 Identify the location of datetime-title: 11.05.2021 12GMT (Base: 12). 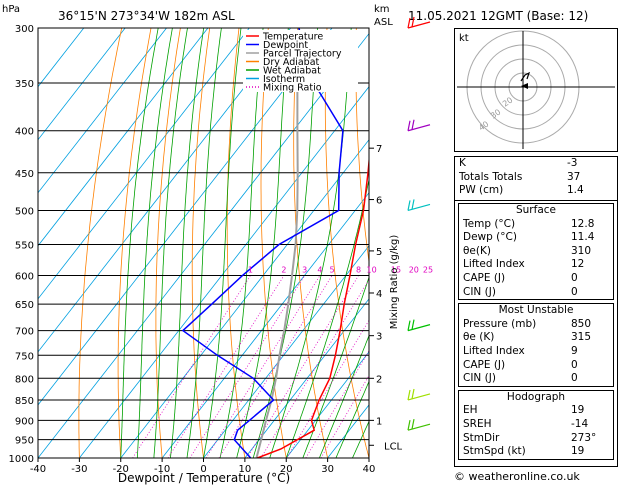
(498, 16).